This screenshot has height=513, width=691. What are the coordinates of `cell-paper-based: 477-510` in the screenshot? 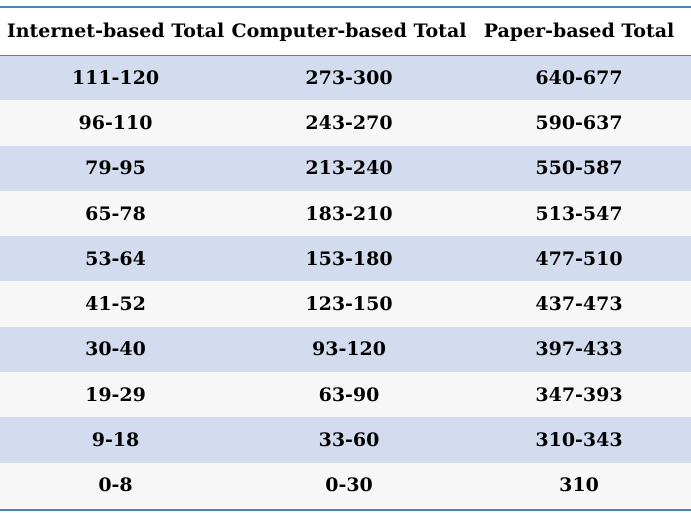 It's located at (579, 258).